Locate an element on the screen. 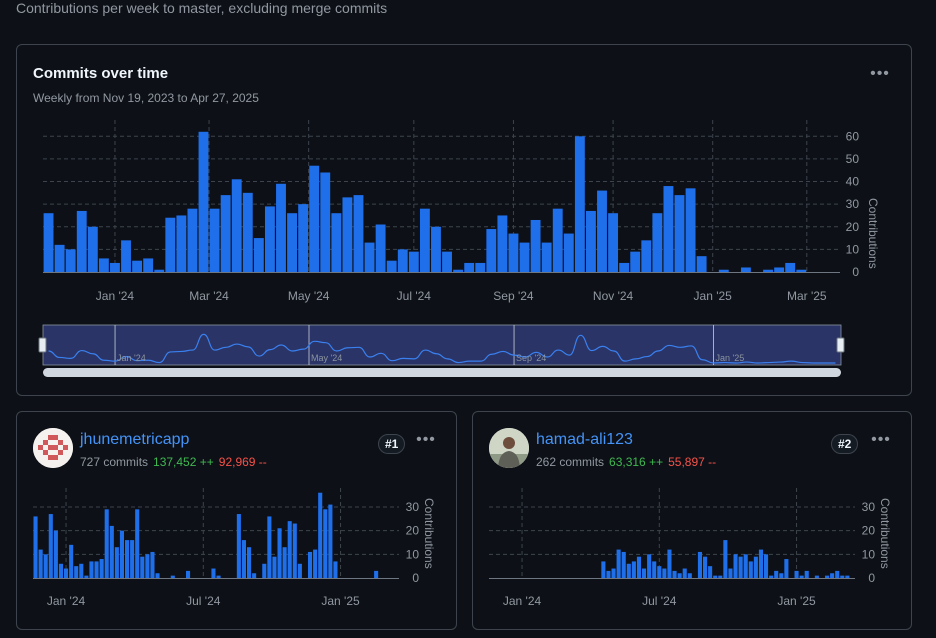 The image size is (936, 638). navigator-scrollbar is located at coordinates (442, 372).